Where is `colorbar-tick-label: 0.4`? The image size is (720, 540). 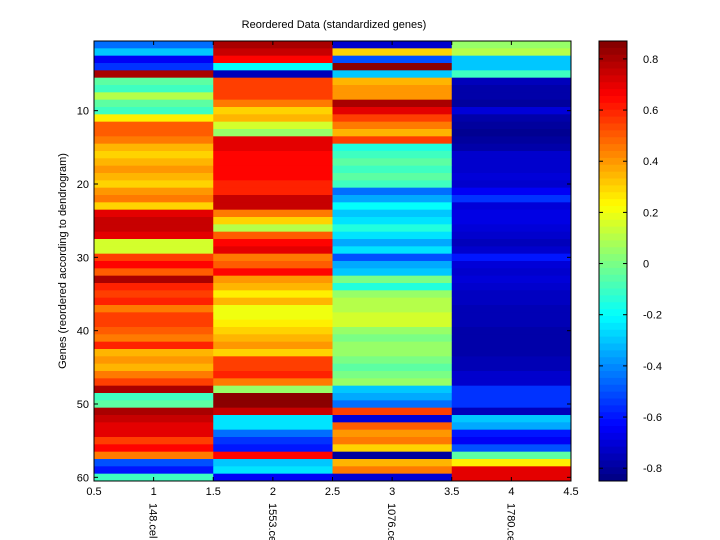 colorbar-tick-label: 0.4 is located at coordinates (650, 162).